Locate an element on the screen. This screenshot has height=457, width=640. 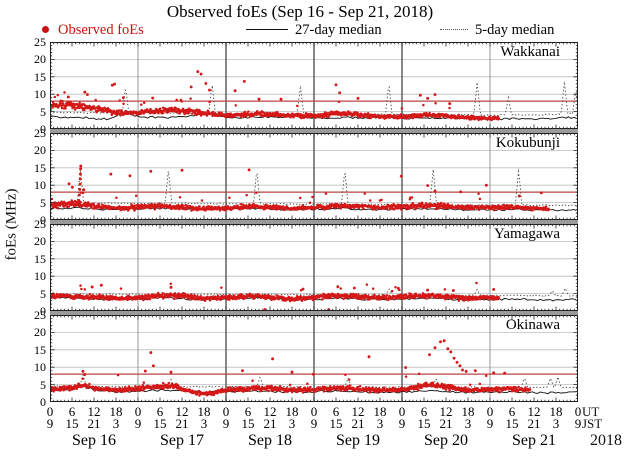
day-label: Sep 16 is located at coordinates (94, 440).